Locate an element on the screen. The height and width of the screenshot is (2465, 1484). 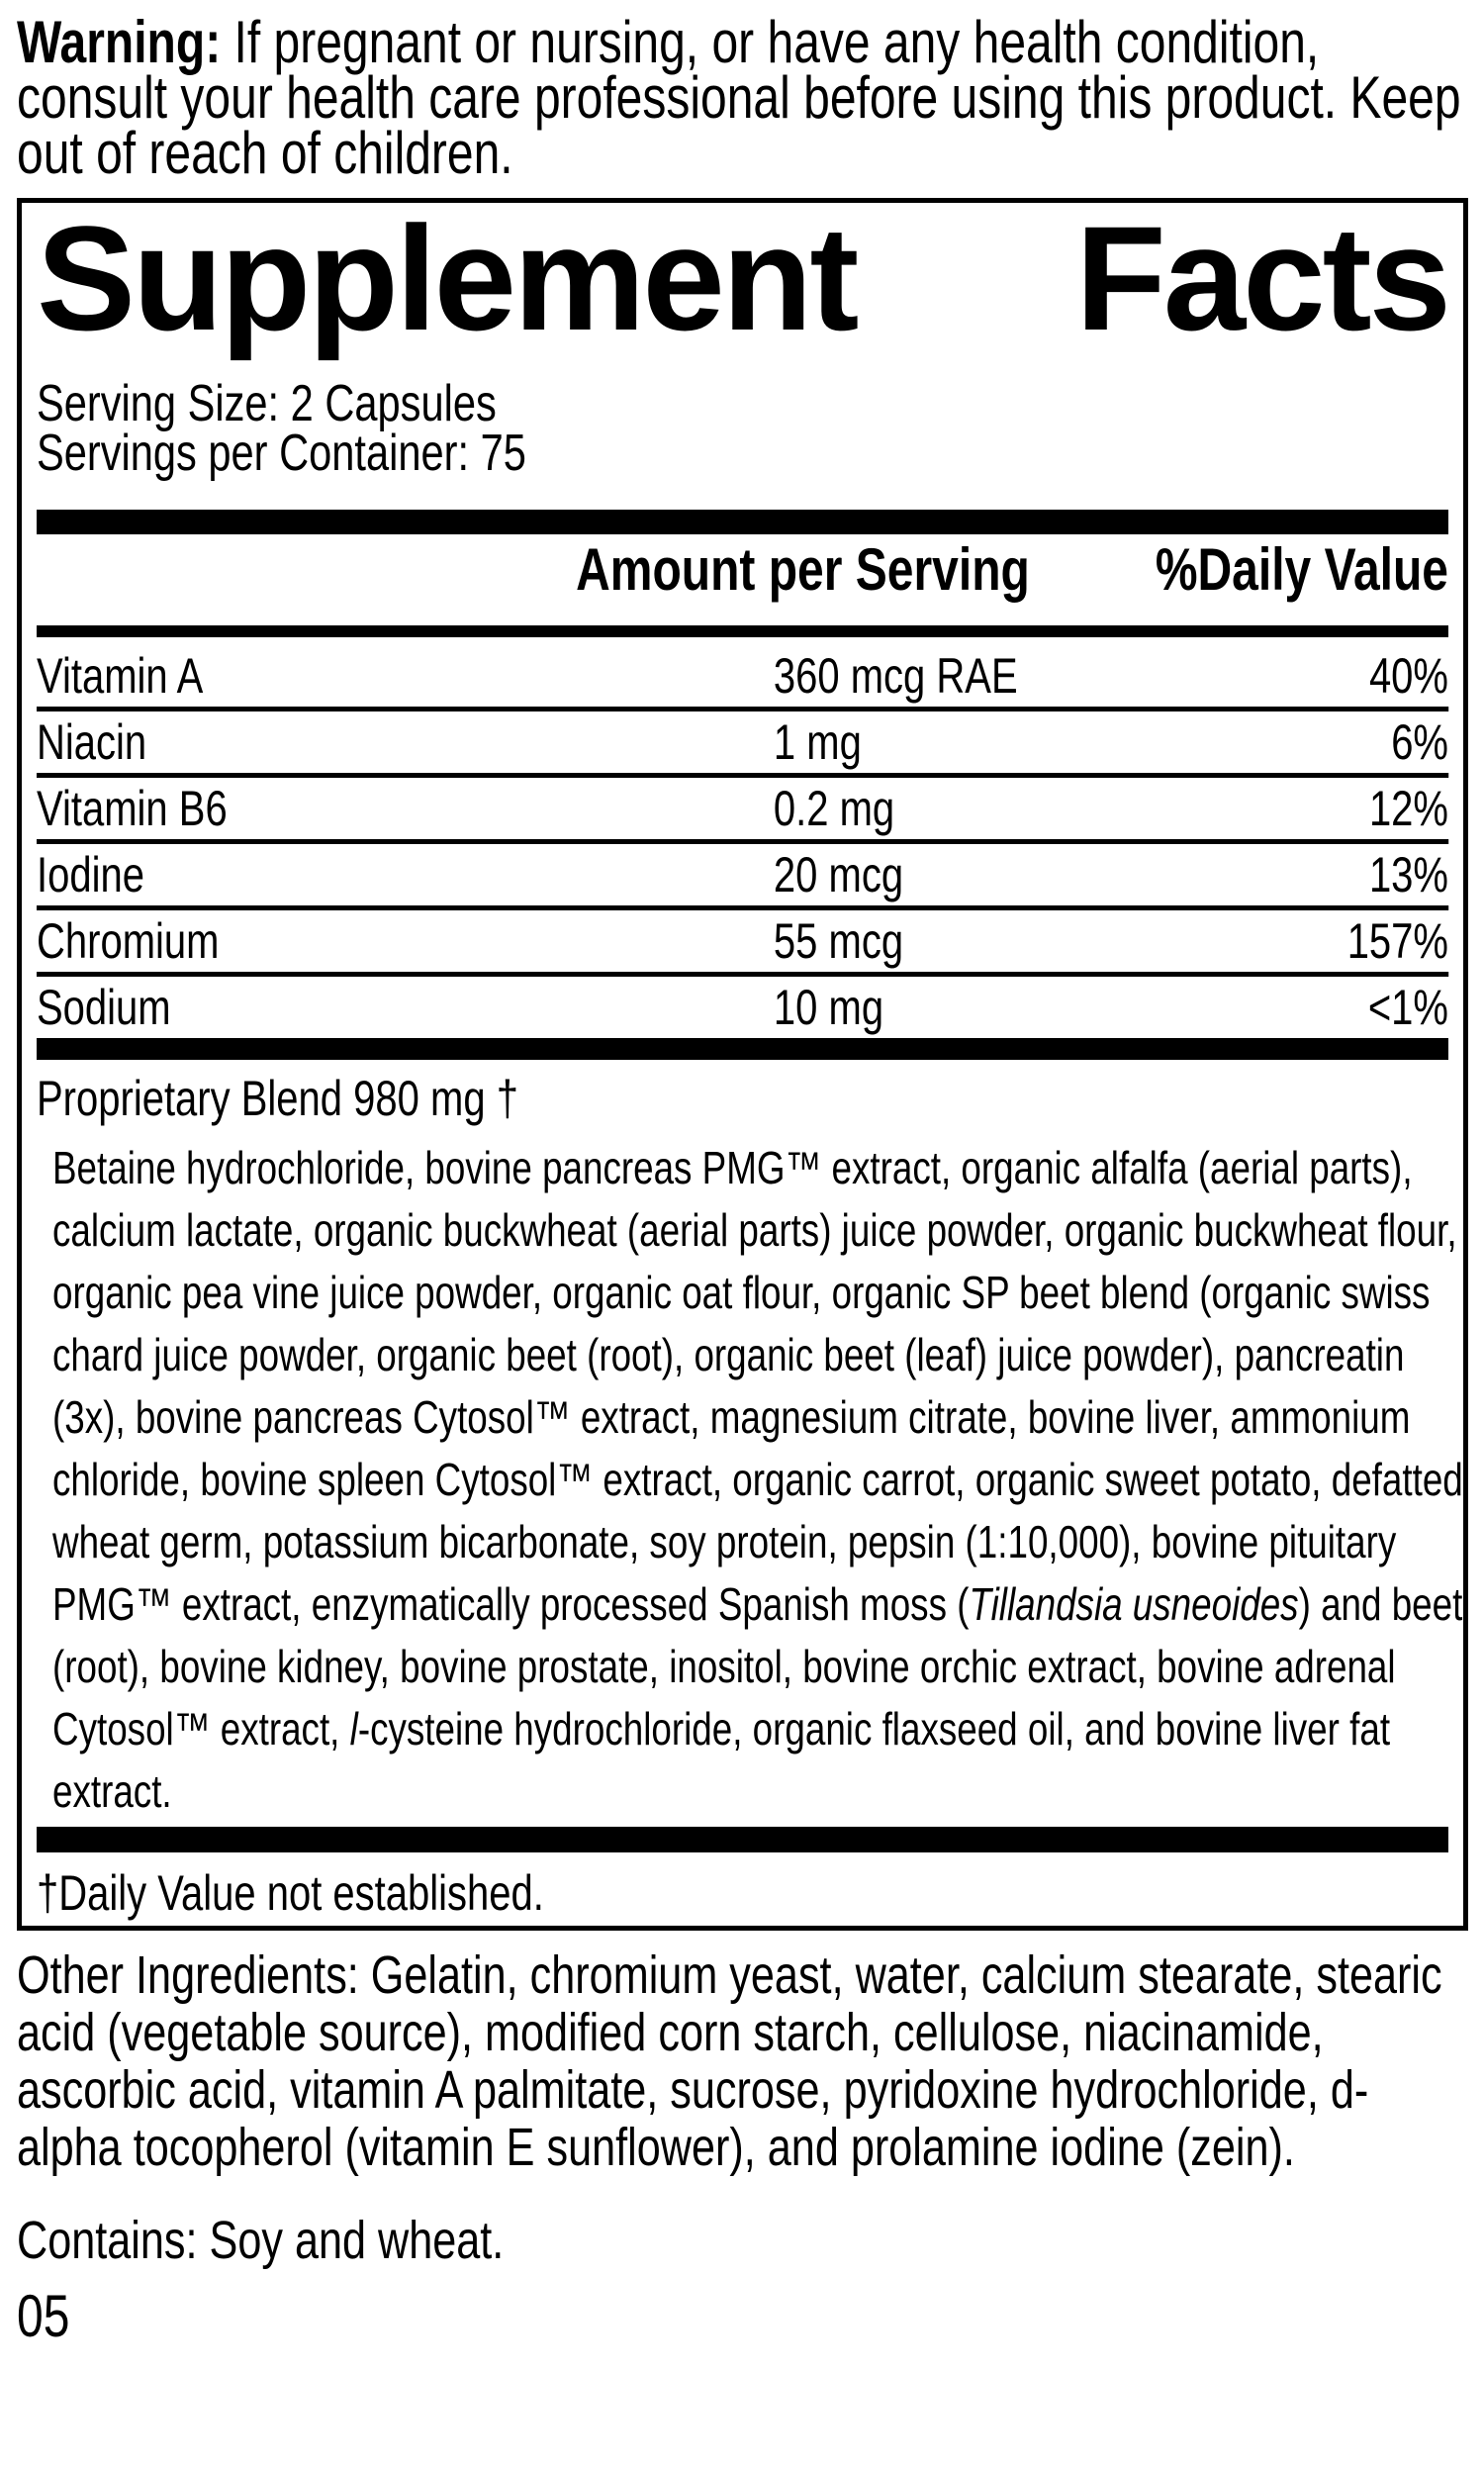
nutrient-amount: 20 mcg is located at coordinates (838, 874).